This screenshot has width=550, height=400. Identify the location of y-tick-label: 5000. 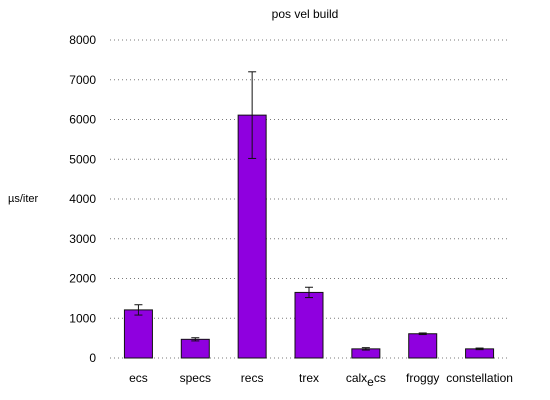
(82, 159).